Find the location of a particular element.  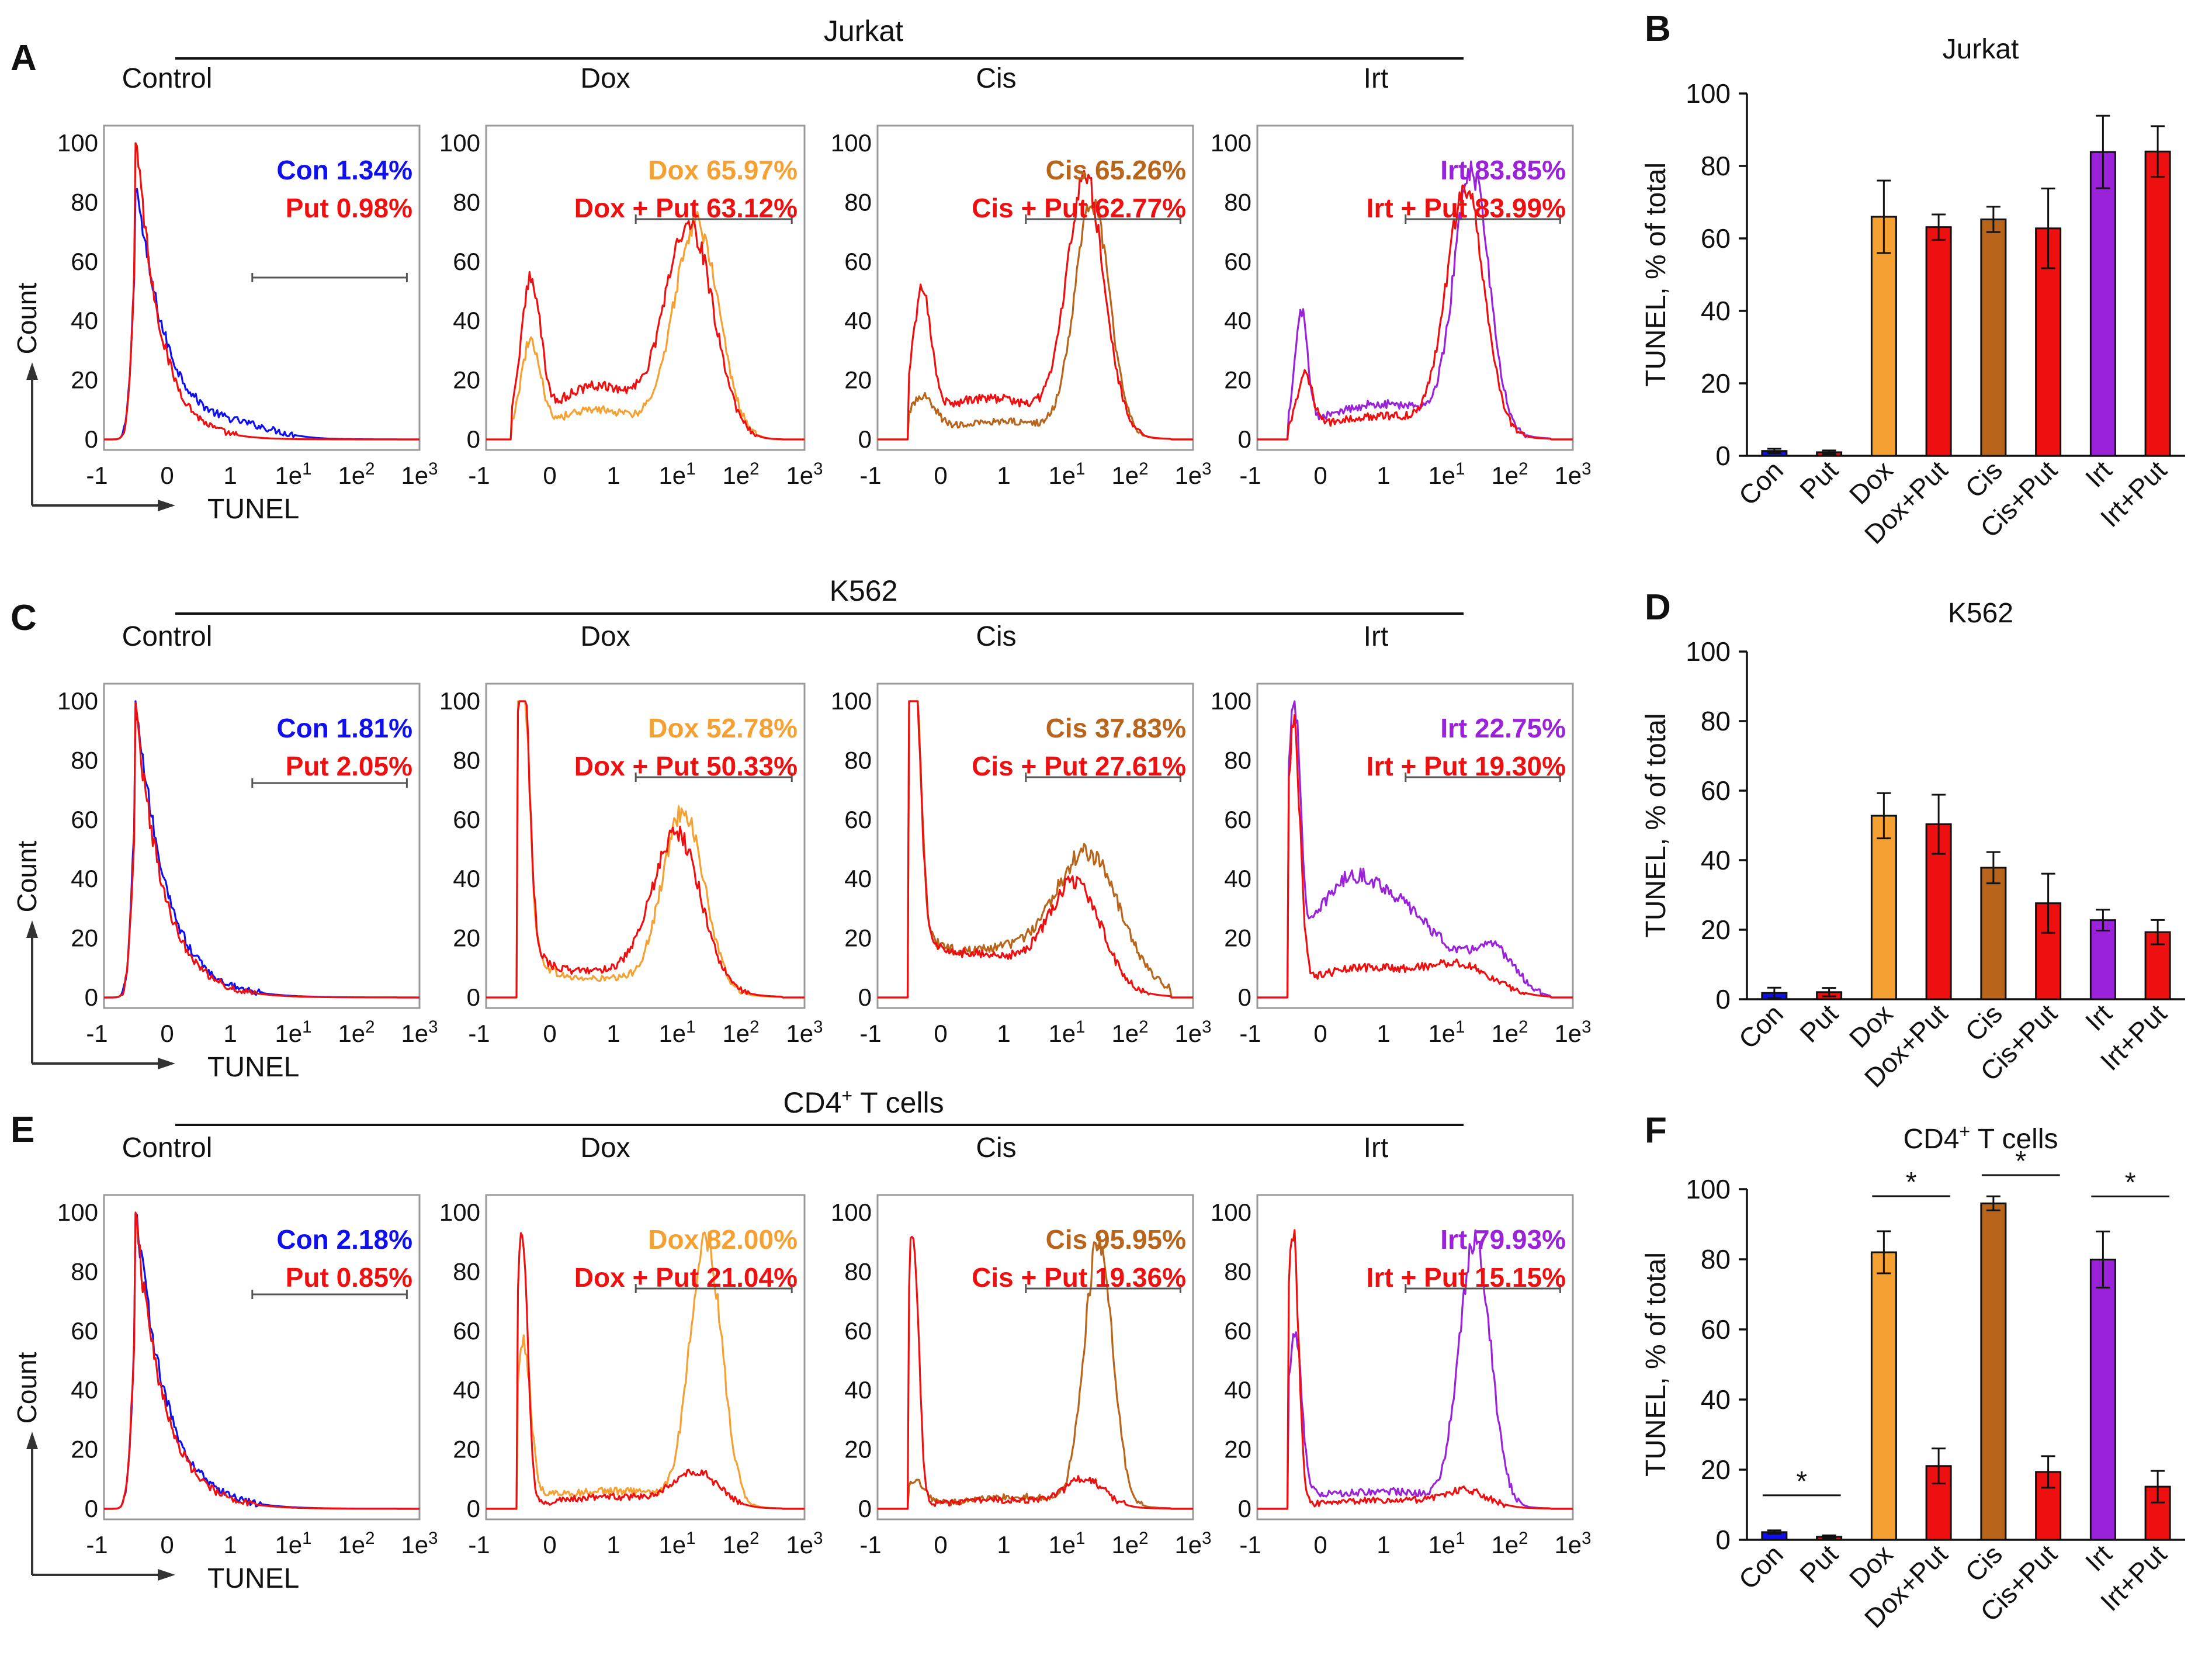

put-percentage: Irt + Put 83.99% is located at coordinates (1466, 208).